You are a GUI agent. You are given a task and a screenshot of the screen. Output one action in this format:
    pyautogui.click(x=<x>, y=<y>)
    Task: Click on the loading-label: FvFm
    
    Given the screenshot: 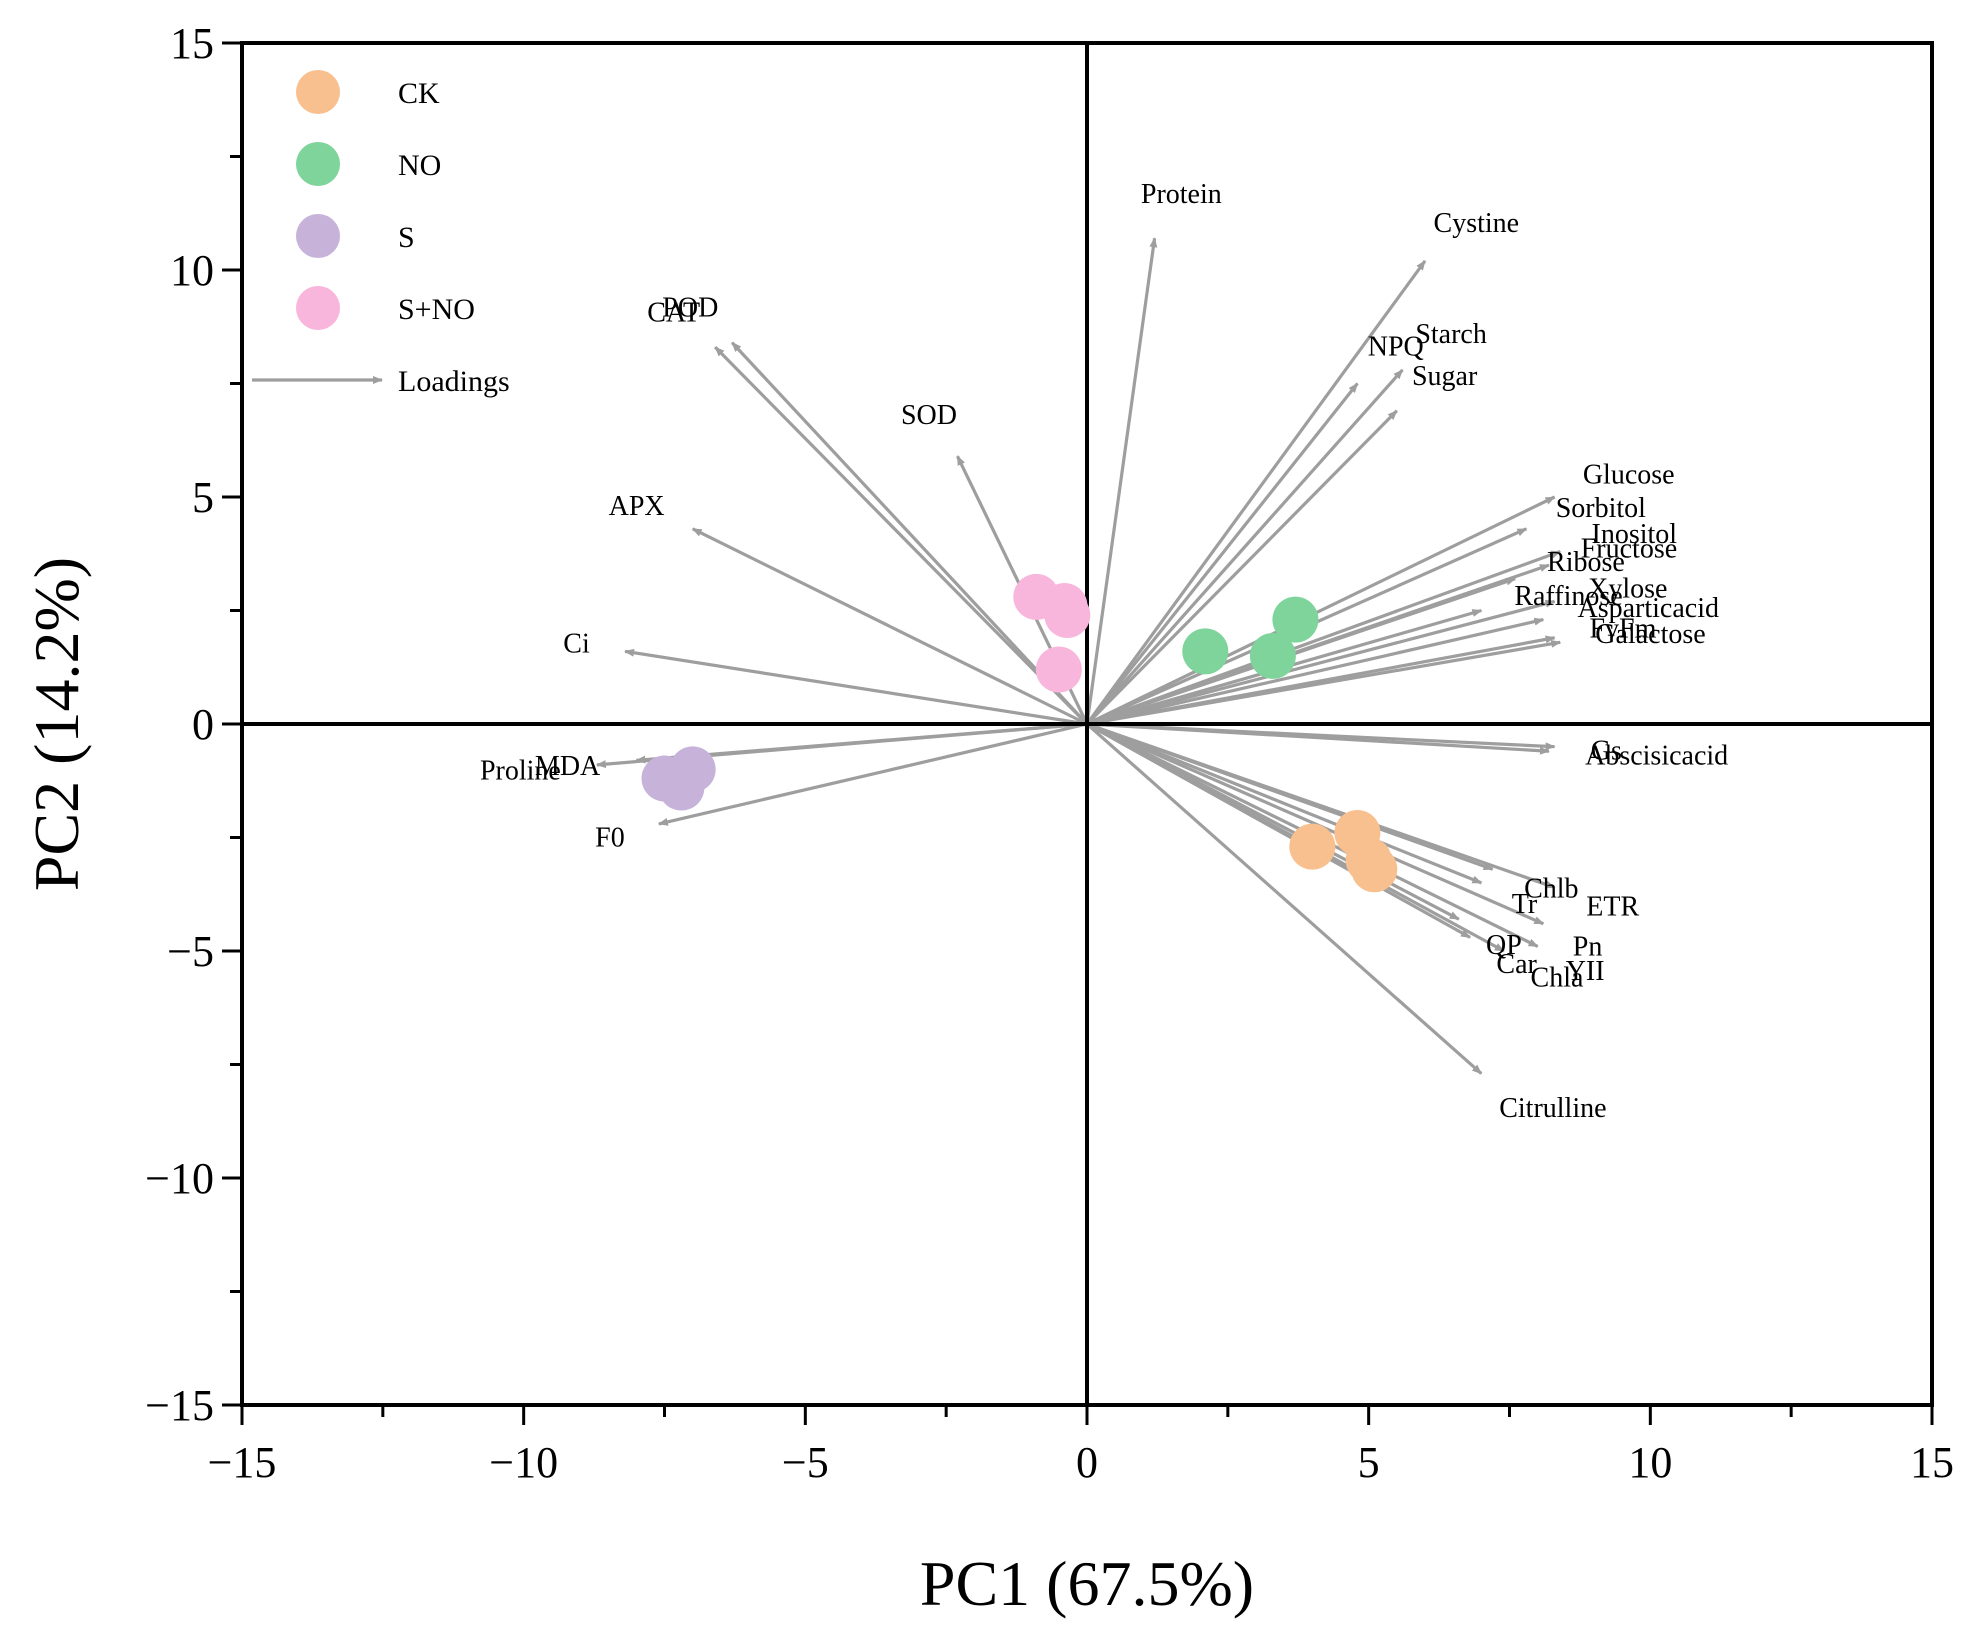 What is the action you would take?
    pyautogui.click(x=1622, y=629)
    